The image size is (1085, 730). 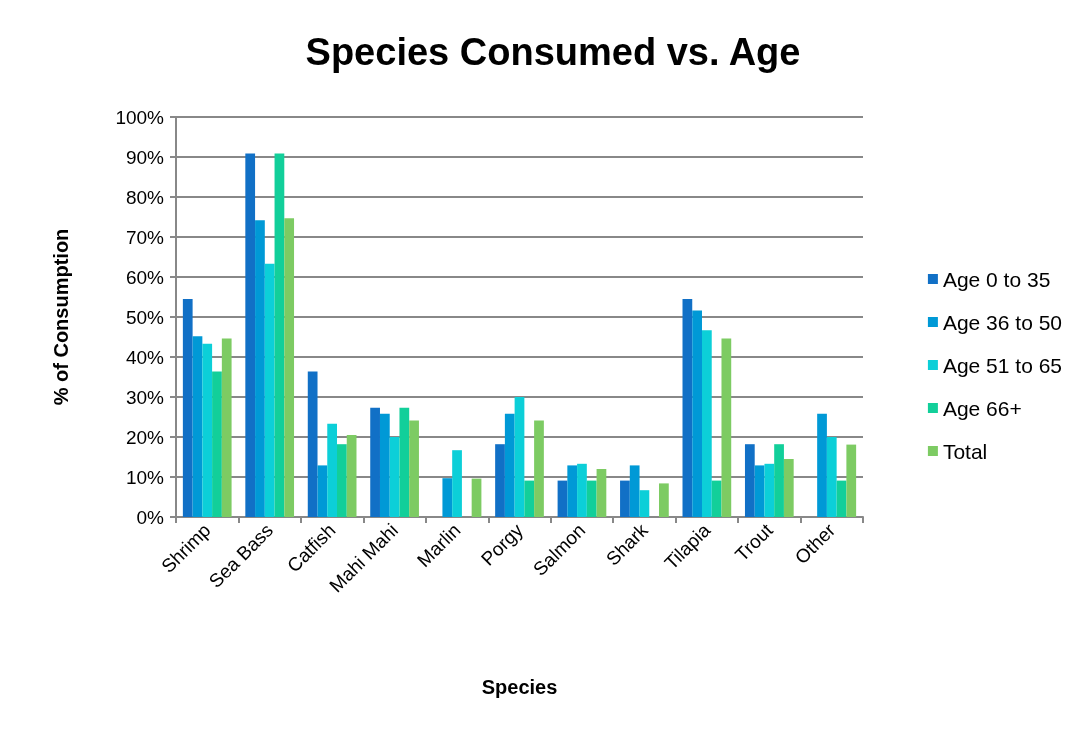 What do you see at coordinates (145, 317) in the screenshot?
I see `y-tick-label: 50%` at bounding box center [145, 317].